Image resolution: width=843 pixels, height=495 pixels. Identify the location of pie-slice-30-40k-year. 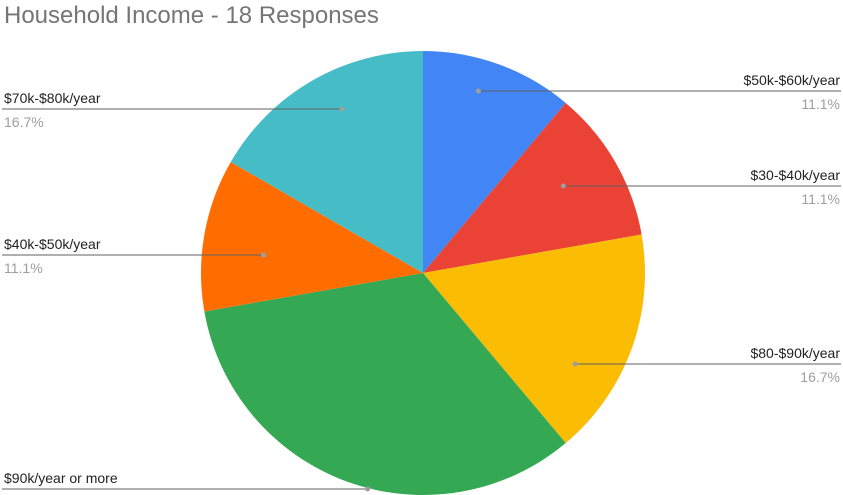
(532, 187).